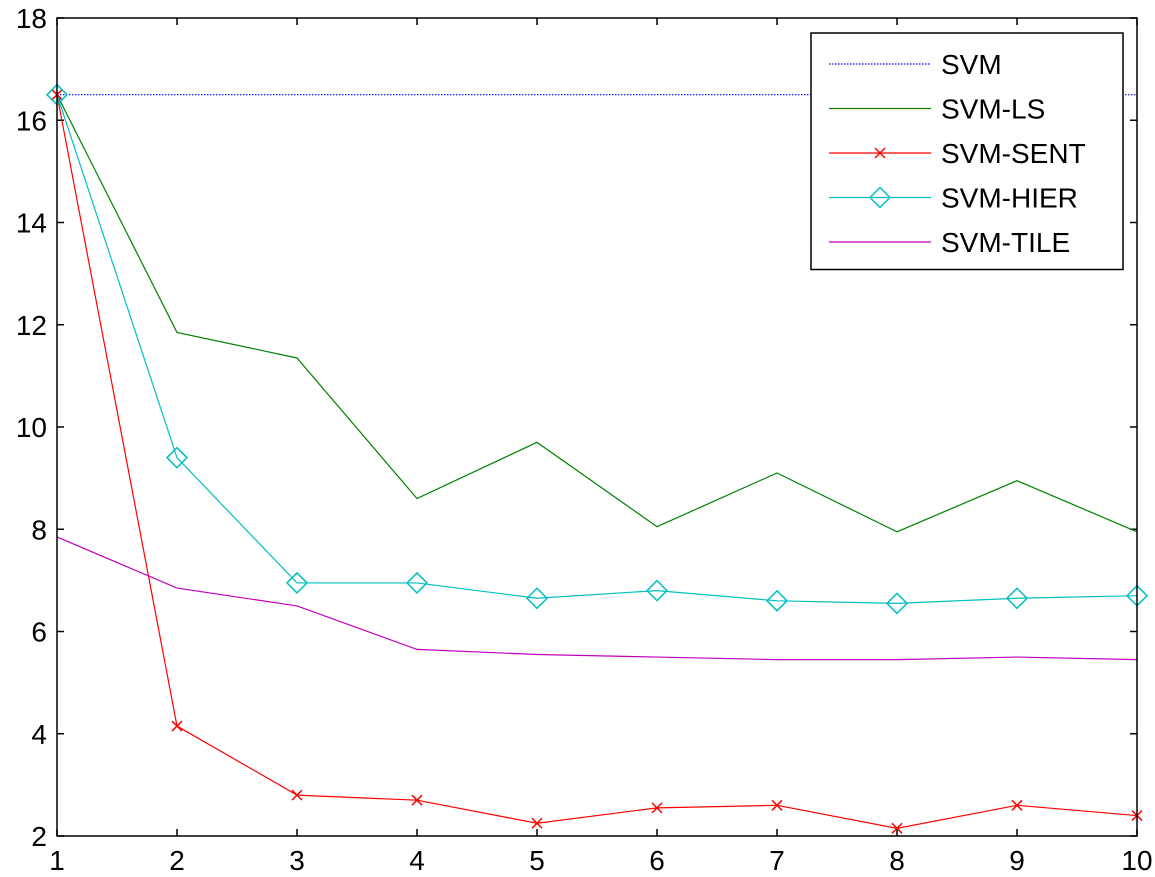 Image resolution: width=1155 pixels, height=877 pixels. What do you see at coordinates (915, 64) in the screenshot?
I see `legend-item: SVM` at bounding box center [915, 64].